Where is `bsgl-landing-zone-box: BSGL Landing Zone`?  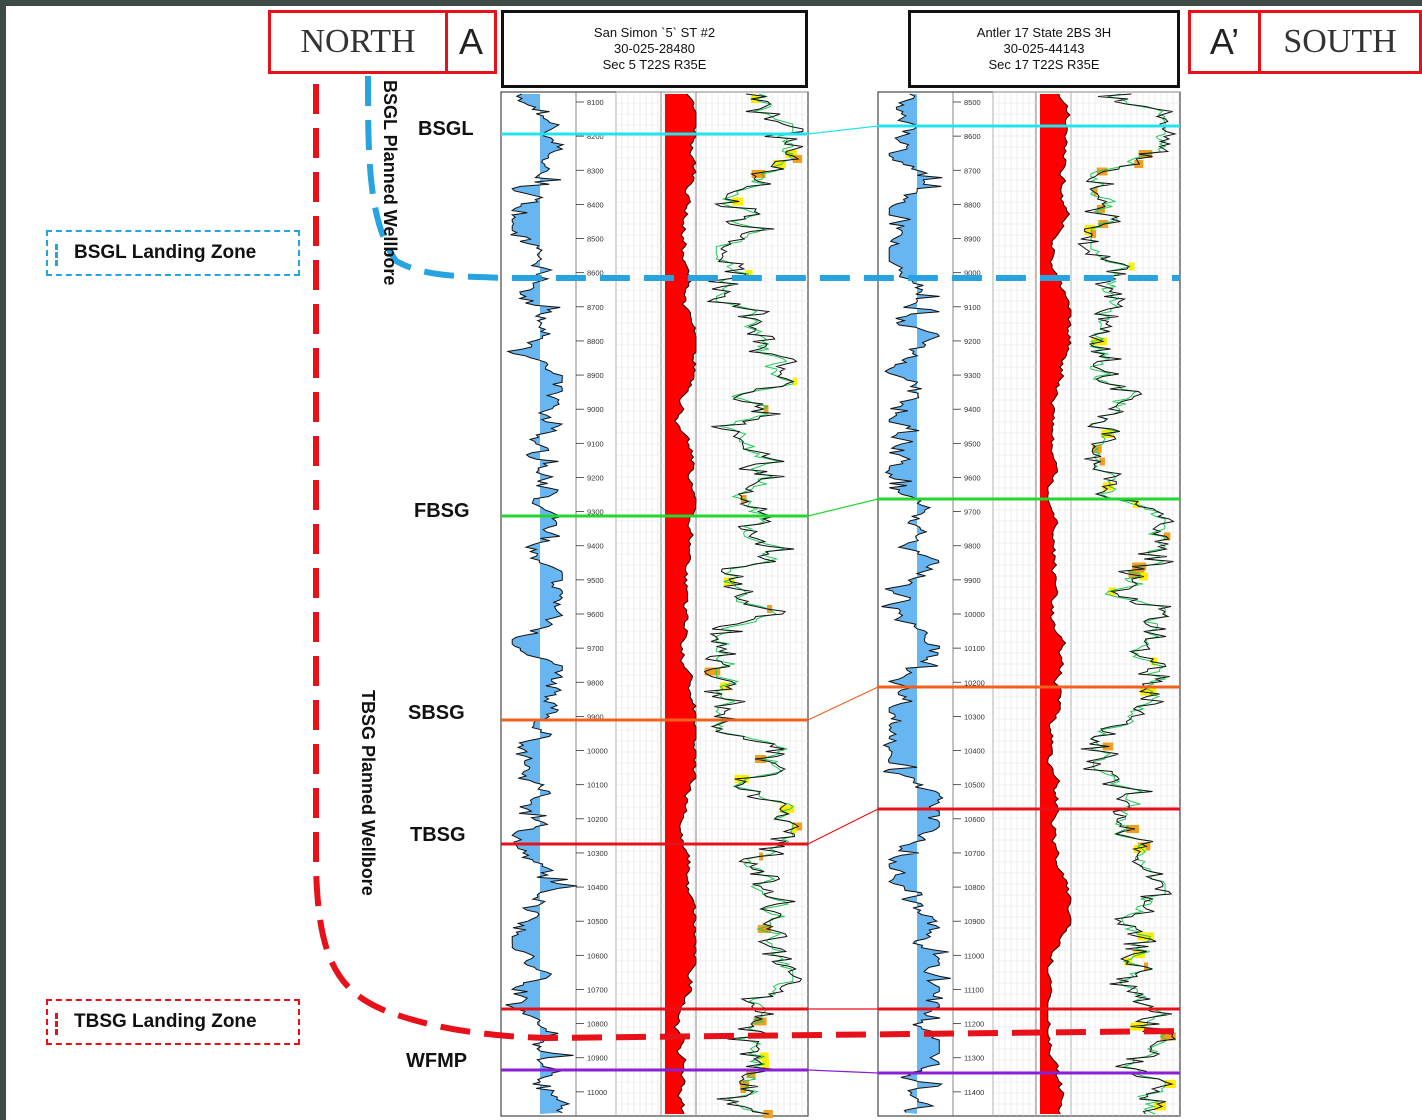
bsgl-landing-zone-box: BSGL Landing Zone is located at coordinates (173, 253).